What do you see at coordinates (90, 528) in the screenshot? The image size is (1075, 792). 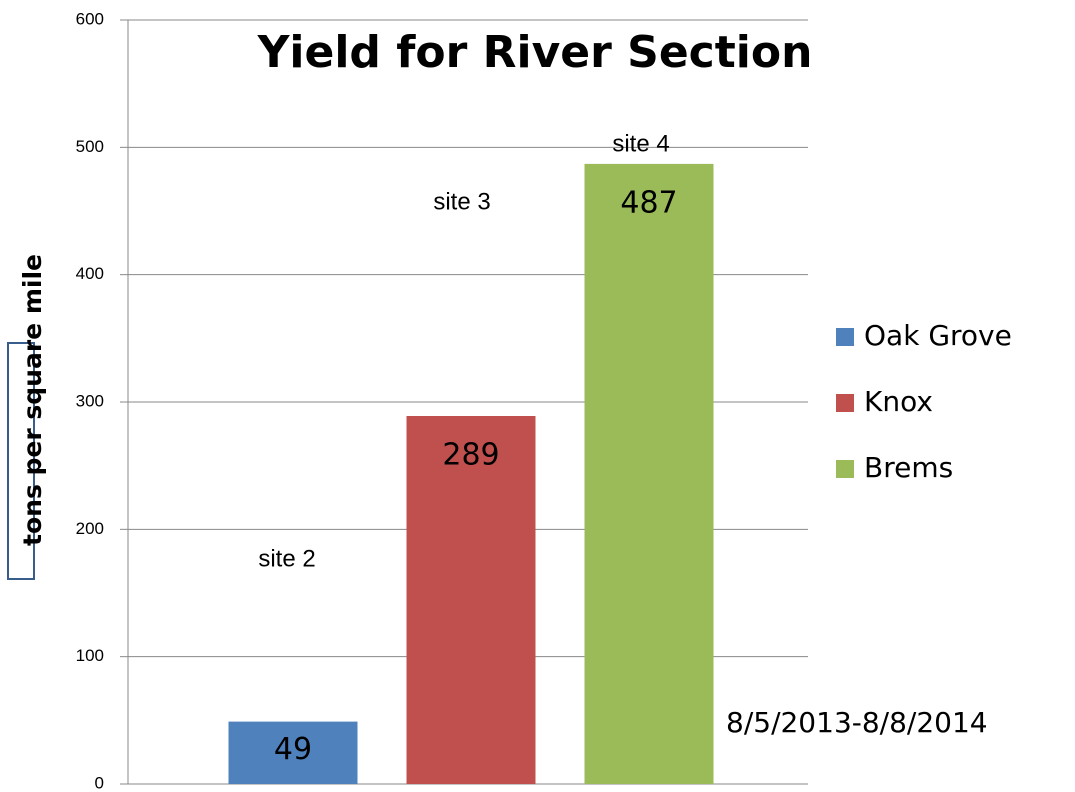 I see `y-tick-label: 200` at bounding box center [90, 528].